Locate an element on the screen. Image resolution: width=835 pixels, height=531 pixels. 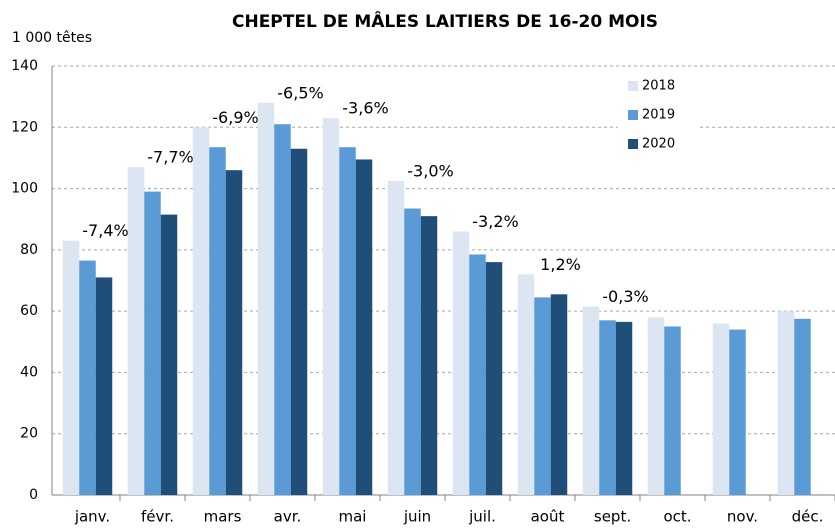
chart-title: CHEPTEL DE MÂLES LAITIERS DE 16-20 MOIS is located at coordinates (445, 21).